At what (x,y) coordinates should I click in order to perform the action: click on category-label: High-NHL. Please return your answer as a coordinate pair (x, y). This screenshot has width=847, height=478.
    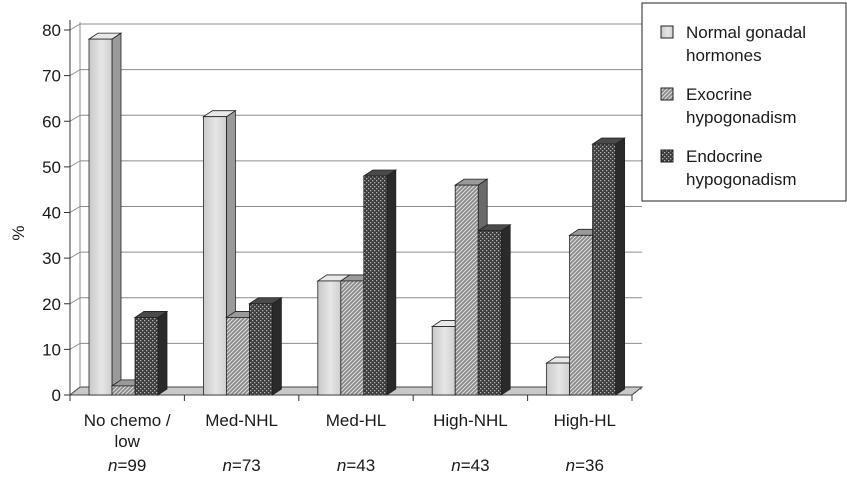
    Looking at the image, I should click on (470, 420).